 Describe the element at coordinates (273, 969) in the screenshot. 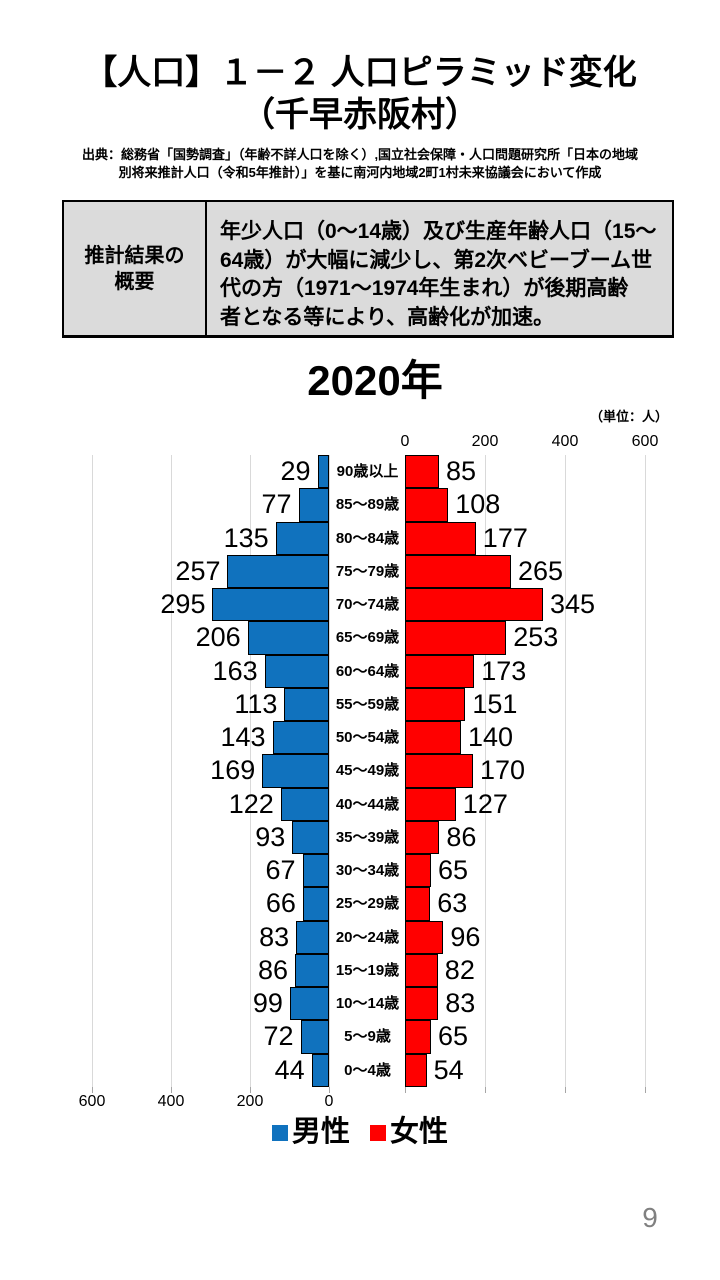

I see `male-value-label: 86` at that location.